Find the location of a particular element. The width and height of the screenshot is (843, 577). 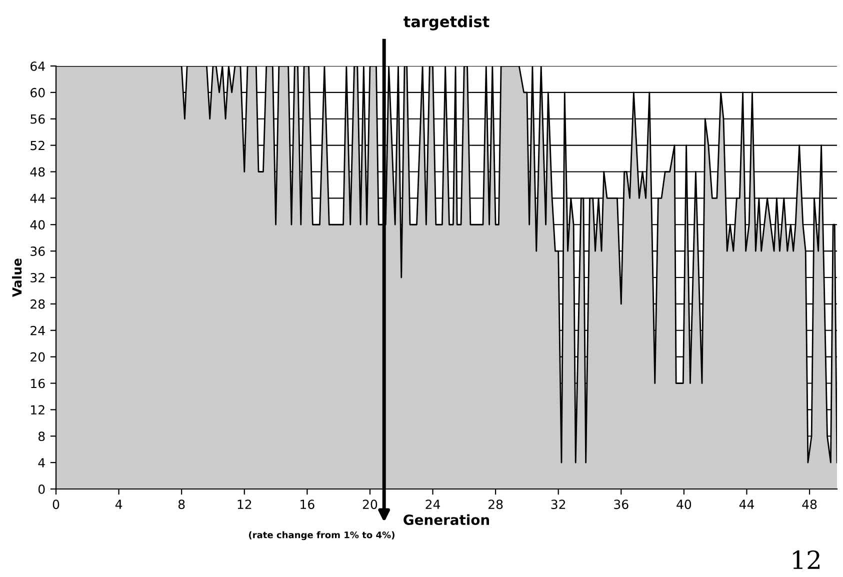

y-tick-label: 64 is located at coordinates (37, 66).